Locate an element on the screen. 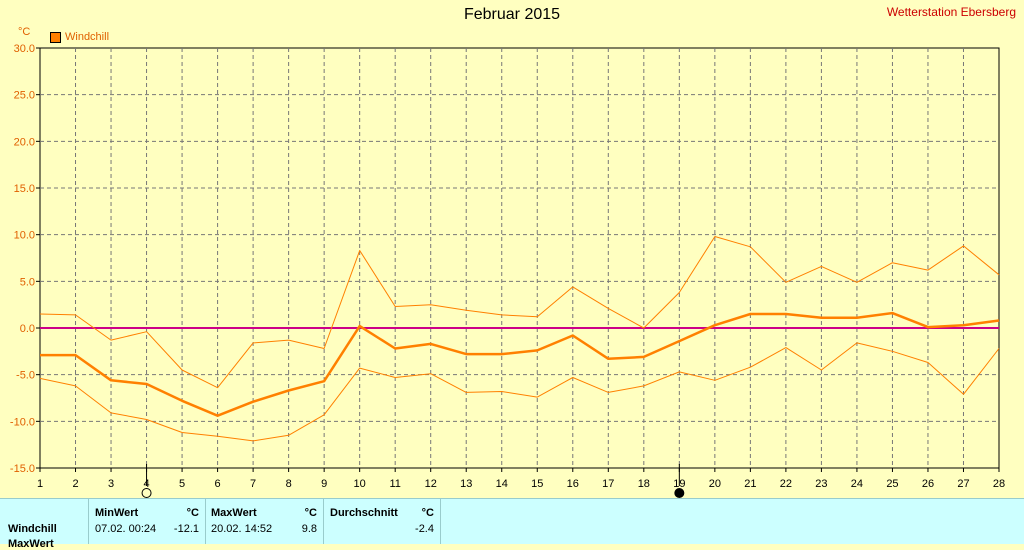 The width and height of the screenshot is (1024, 550). max-date: 20.02. 14:52 is located at coordinates (242, 529).